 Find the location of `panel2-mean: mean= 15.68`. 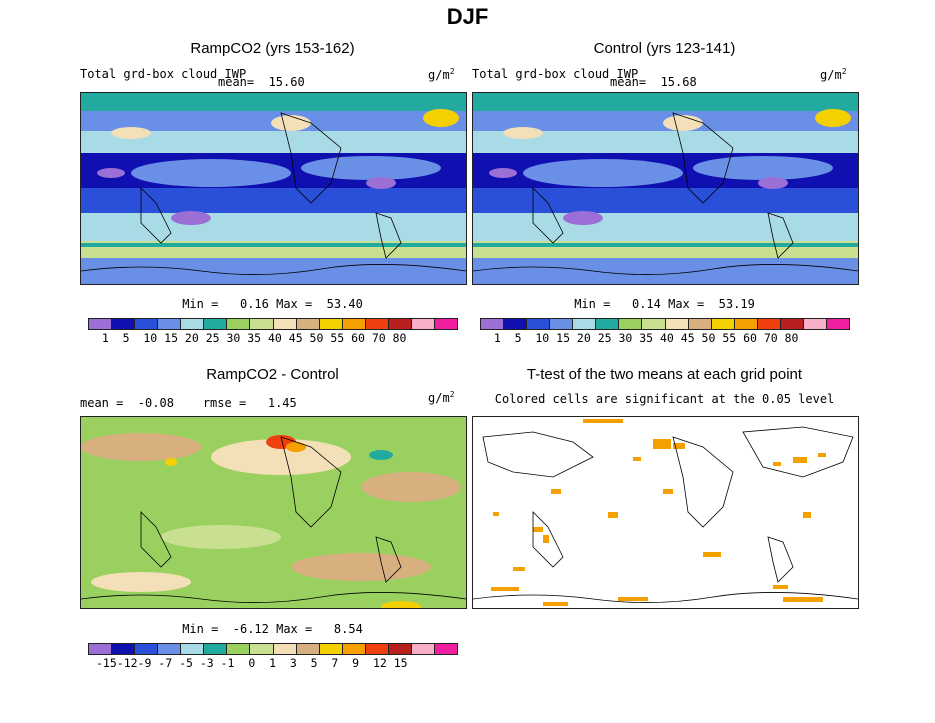

panel2-mean: mean= 15.68 is located at coordinates (653, 82).